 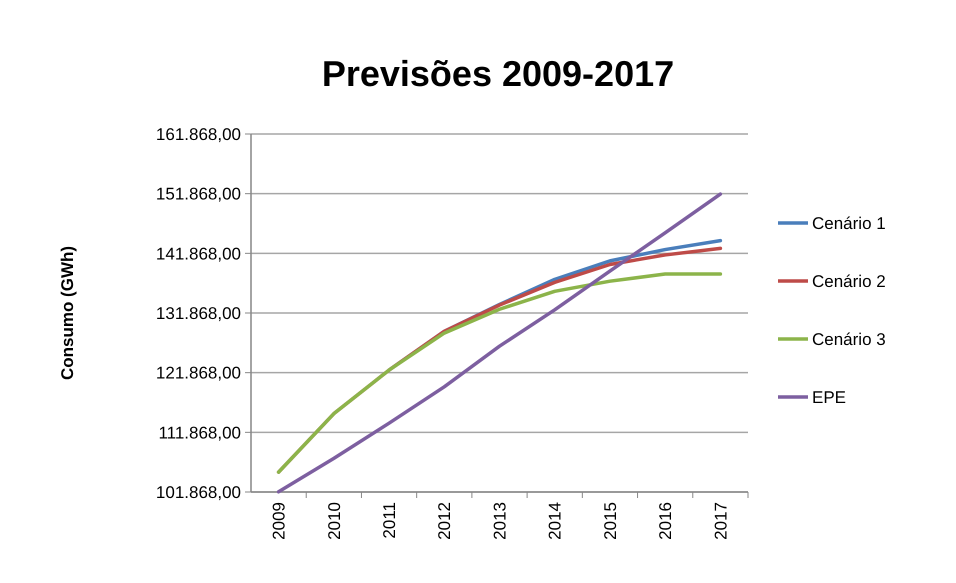 I want to click on y-tick-label: 161.868,00, so click(x=198, y=134).